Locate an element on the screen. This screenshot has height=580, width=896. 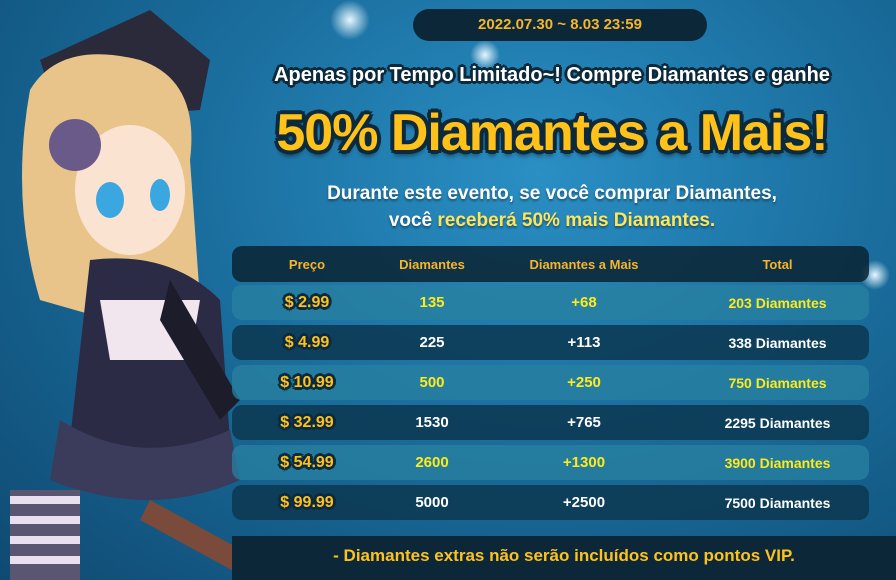
cell-bonus: +765 is located at coordinates (584, 422).